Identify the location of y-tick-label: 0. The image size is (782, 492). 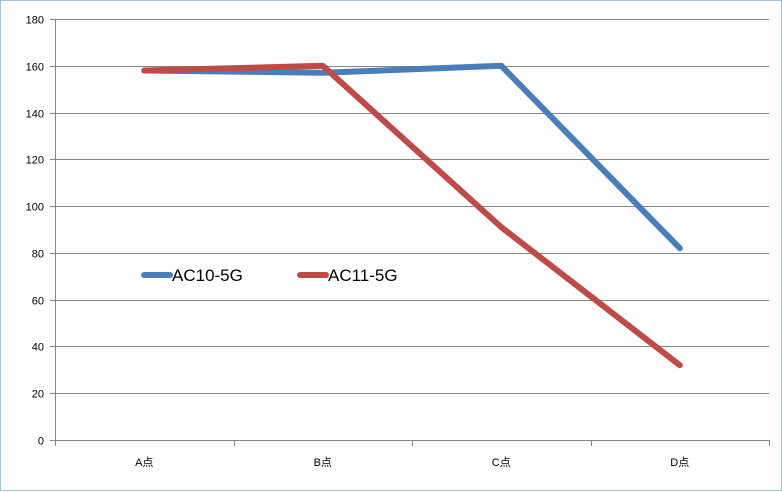
(41, 442).